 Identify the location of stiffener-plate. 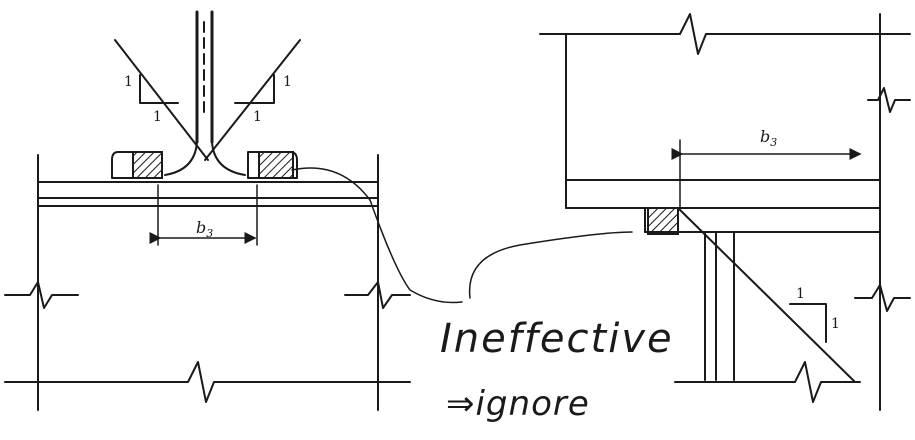
(762, 294).